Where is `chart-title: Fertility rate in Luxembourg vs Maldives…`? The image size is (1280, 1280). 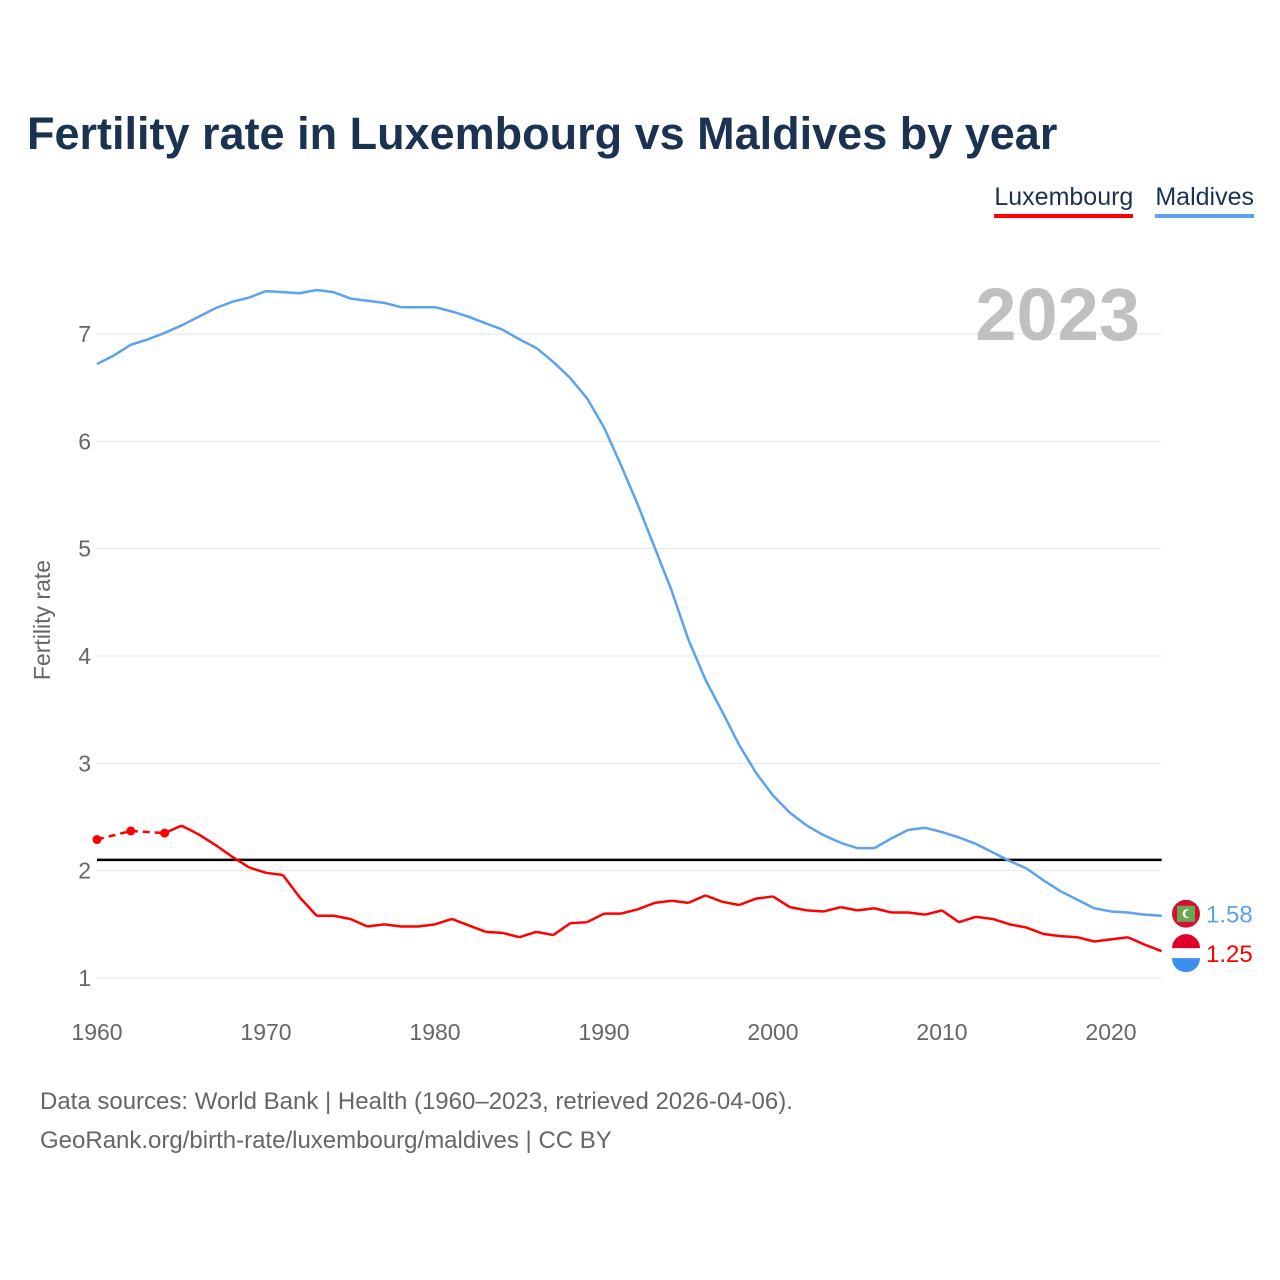 chart-title: Fertility rate in Luxembourg vs Maldives… is located at coordinates (542, 133).